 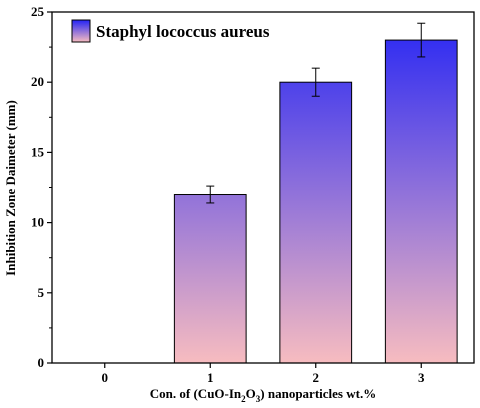 I want to click on legend-label: Staphyl lococcus aureus, so click(x=183, y=31).